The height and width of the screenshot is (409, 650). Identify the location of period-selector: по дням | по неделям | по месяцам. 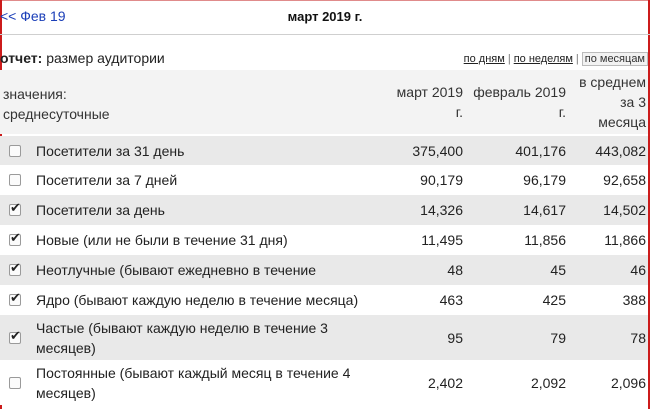
(555, 59).